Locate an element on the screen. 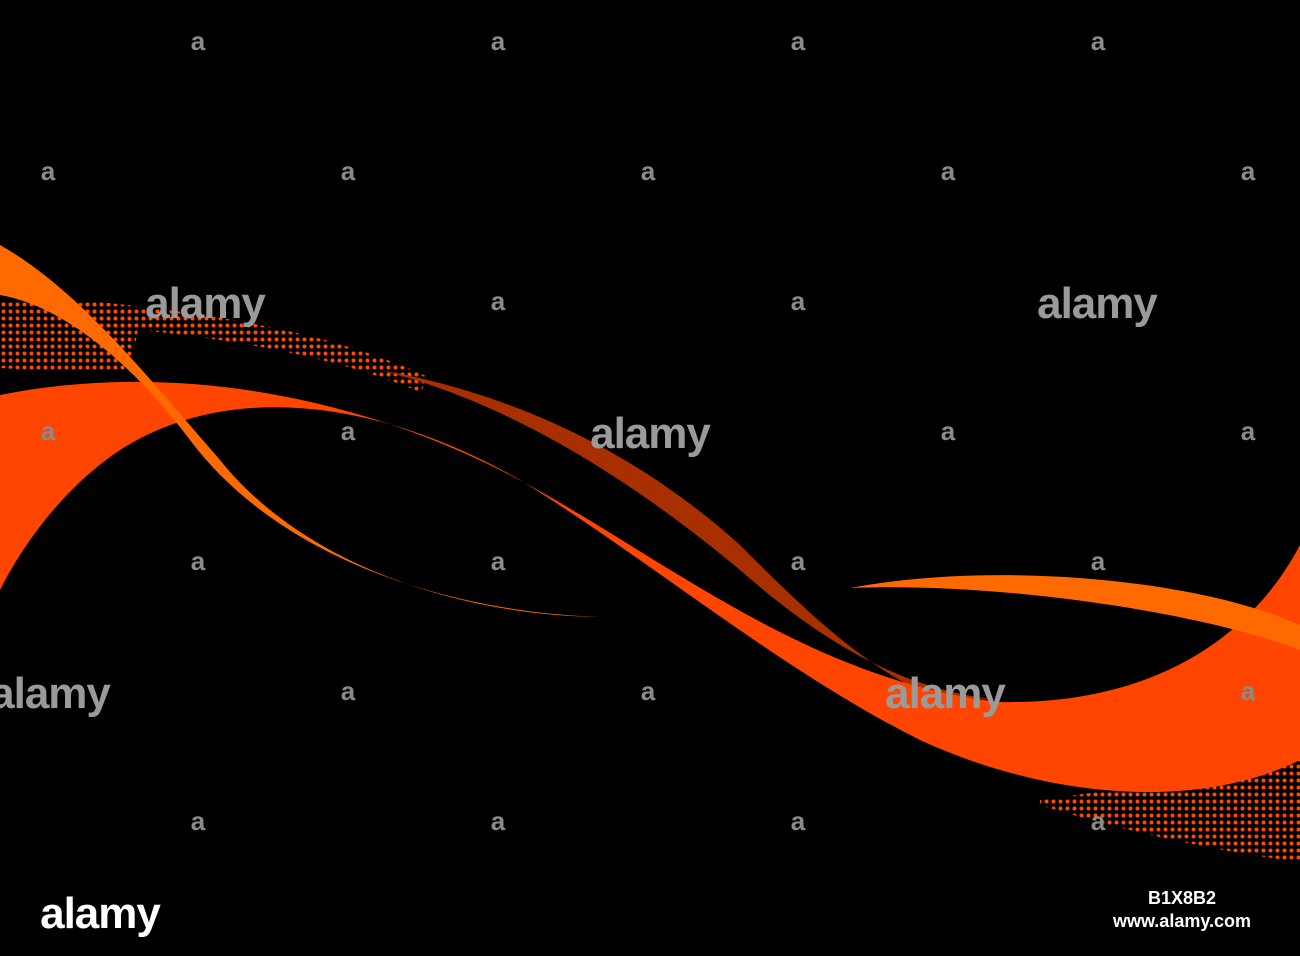  wave-streak is located at coordinates (1075, 612).